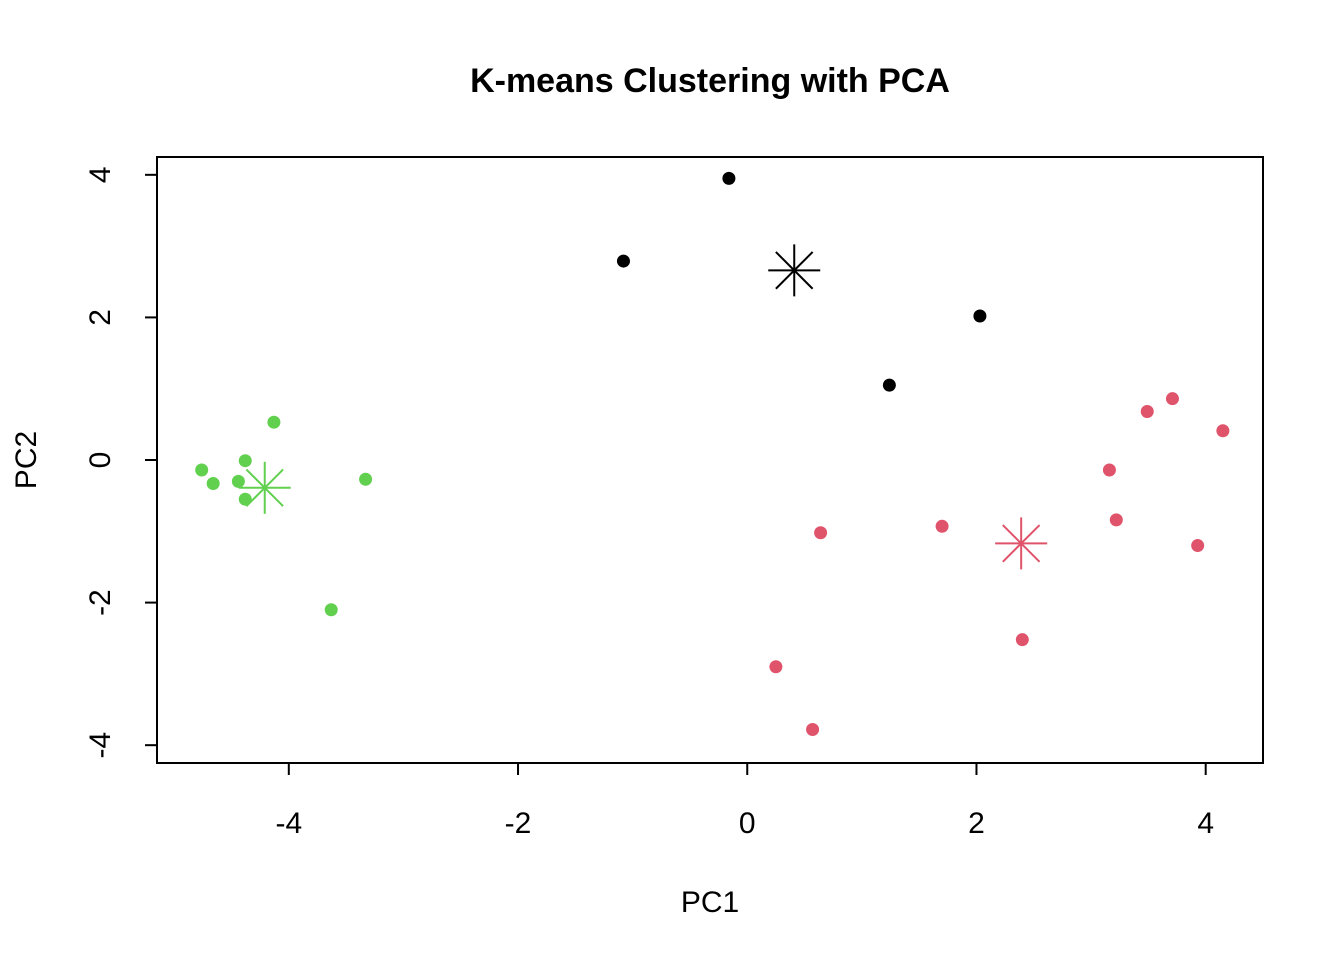  I want to click on cluster-3-center-marker, so click(264, 487).